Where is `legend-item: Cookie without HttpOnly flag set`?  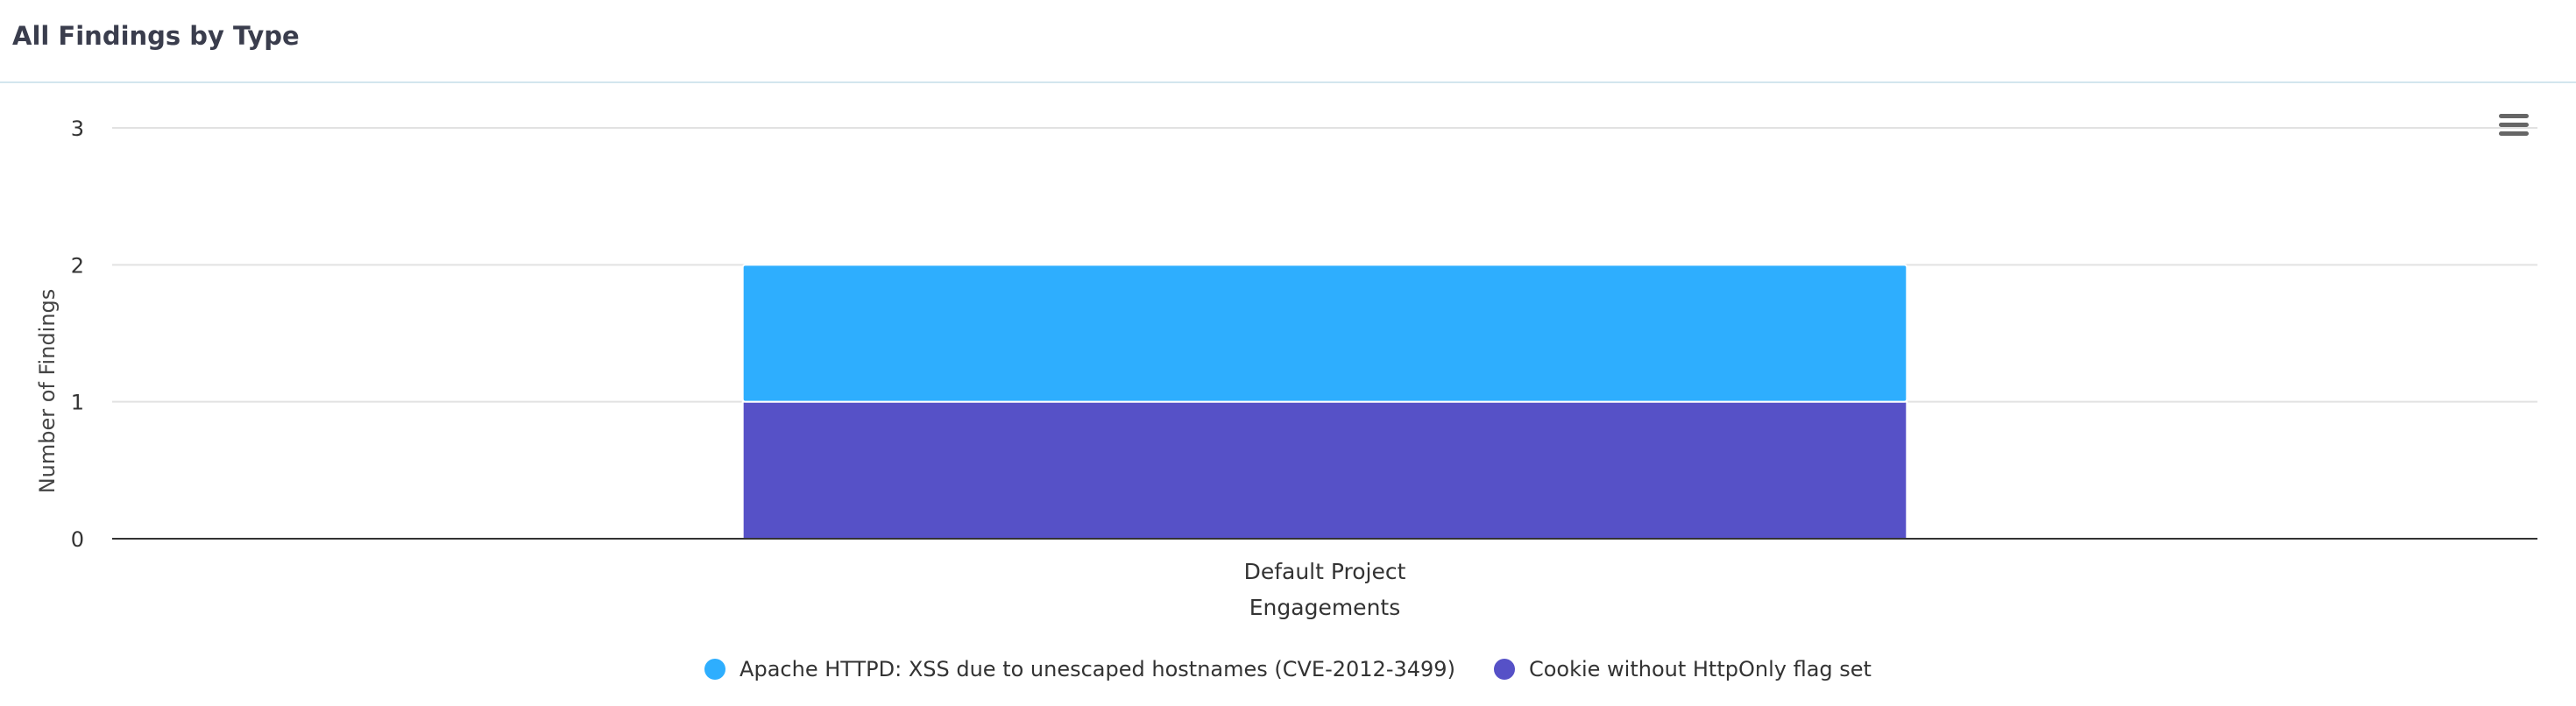 legend-item: Cookie without HttpOnly flag set is located at coordinates (1682, 669).